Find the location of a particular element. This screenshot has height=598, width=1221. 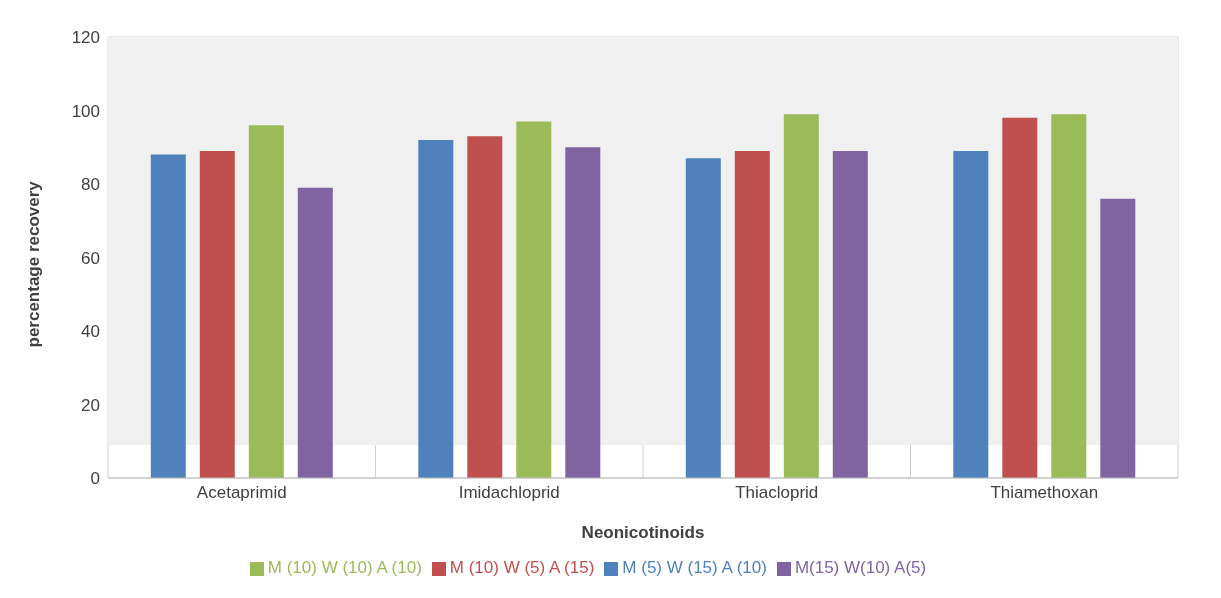

y-tick-label: 0 is located at coordinates (95, 479).